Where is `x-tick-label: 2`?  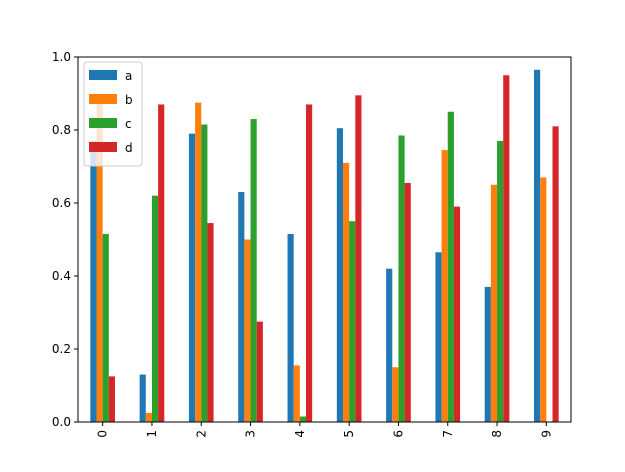 x-tick-label: 2 is located at coordinates (201, 434).